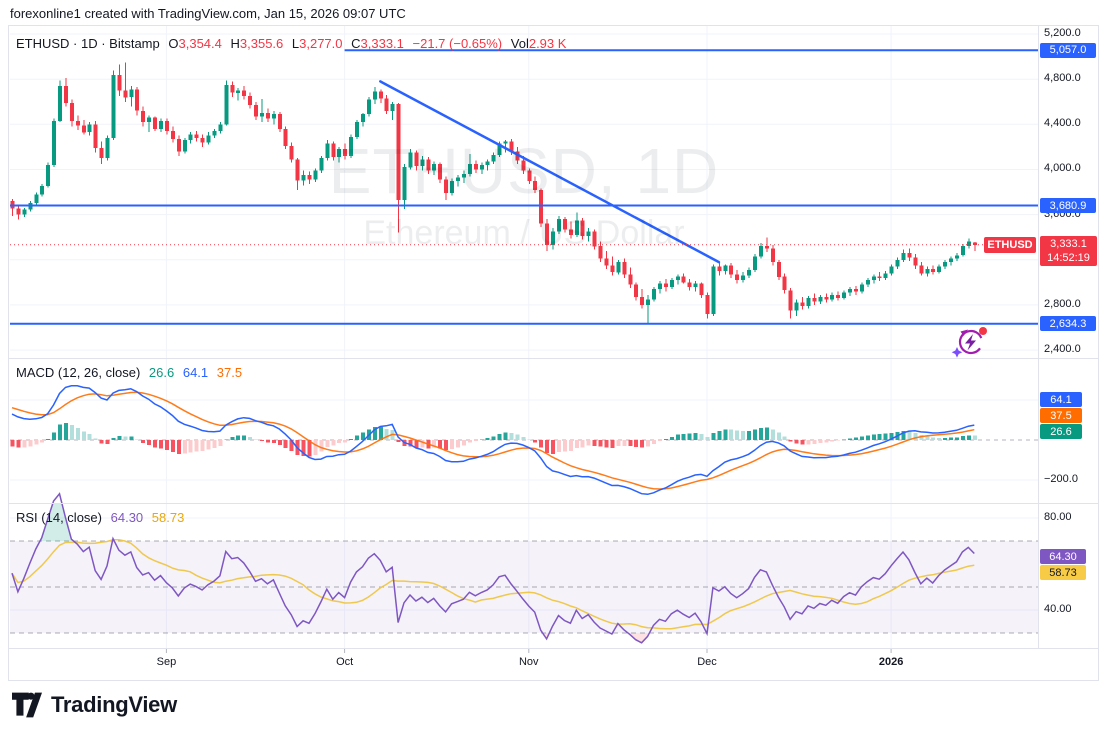  I want to click on ohlc-close-value: 3,333.1, so click(382, 43).